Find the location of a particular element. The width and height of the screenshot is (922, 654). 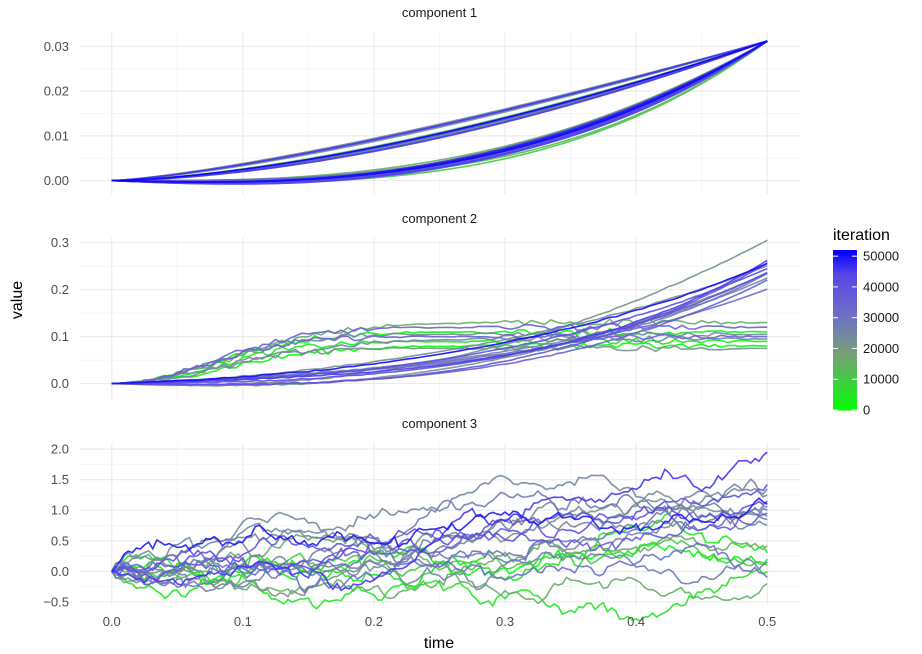

y-tick-label: 1.0 is located at coordinates (60, 510).